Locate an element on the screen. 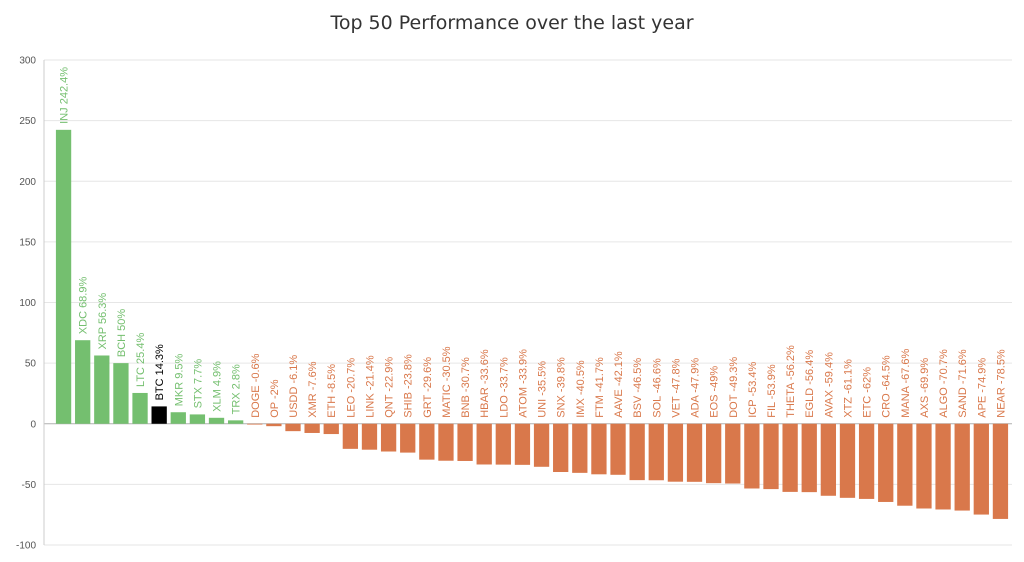 This screenshot has width=1024, height=562. y-tick-label: 300 is located at coordinates (27, 61).